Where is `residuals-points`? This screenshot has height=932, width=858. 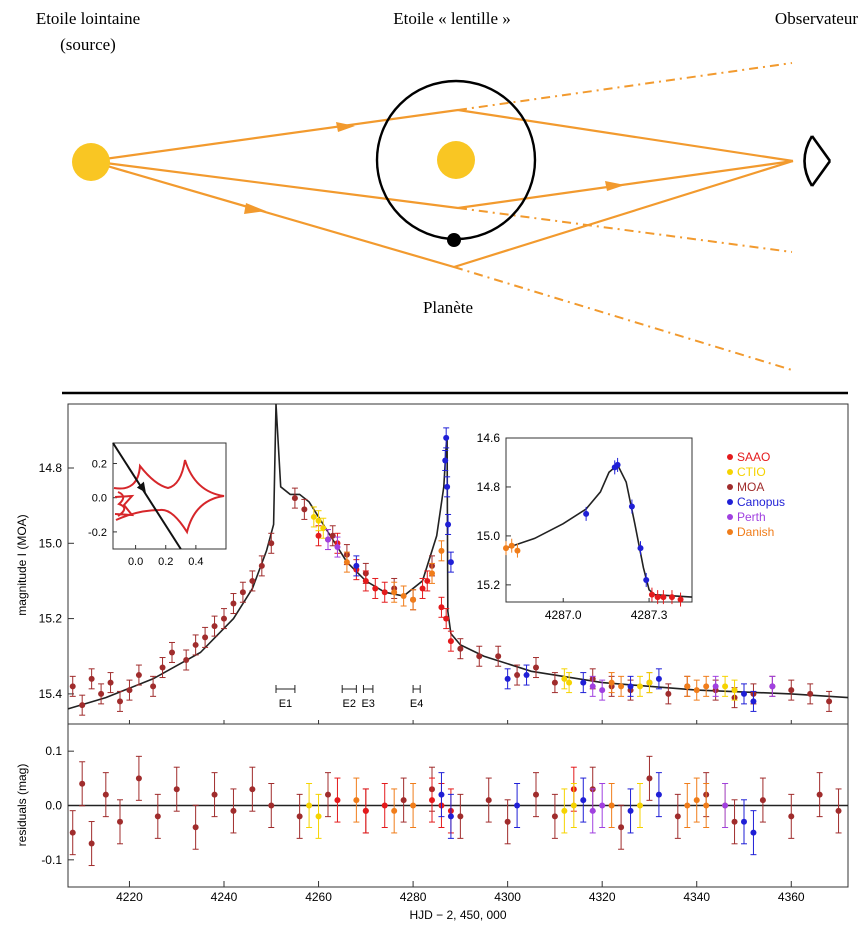 residuals-points is located at coordinates (455, 811).